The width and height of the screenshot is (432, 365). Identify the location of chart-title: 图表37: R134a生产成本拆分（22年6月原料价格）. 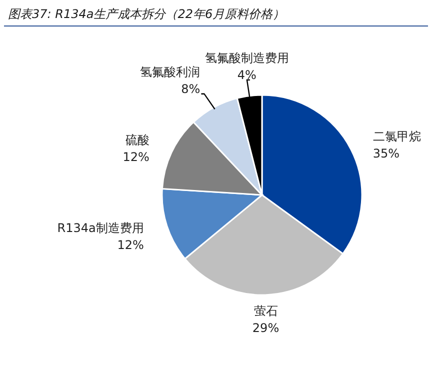
(146, 14).